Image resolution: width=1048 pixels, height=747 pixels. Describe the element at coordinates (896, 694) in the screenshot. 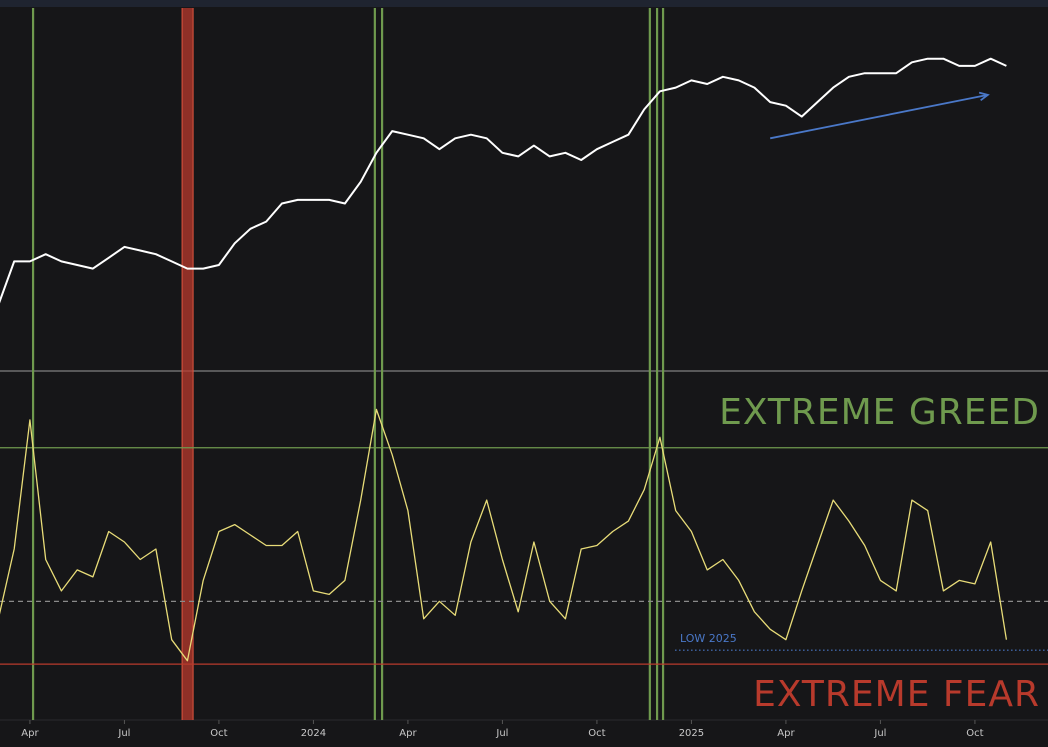

I see `annotation: EXTREME FEAR` at that location.